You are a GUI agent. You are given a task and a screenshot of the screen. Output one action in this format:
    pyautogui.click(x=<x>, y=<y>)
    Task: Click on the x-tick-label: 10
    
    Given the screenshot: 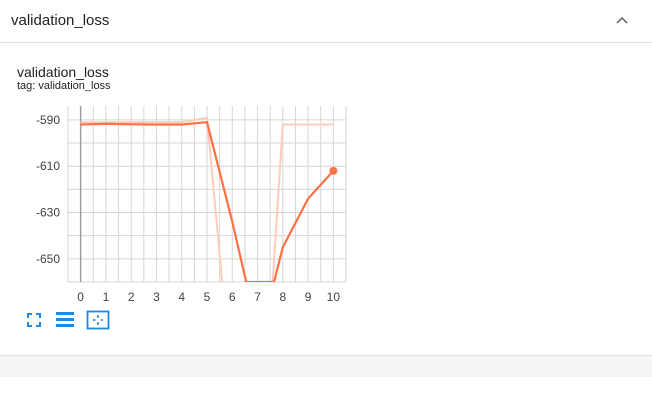 What is the action you would take?
    pyautogui.click(x=334, y=297)
    